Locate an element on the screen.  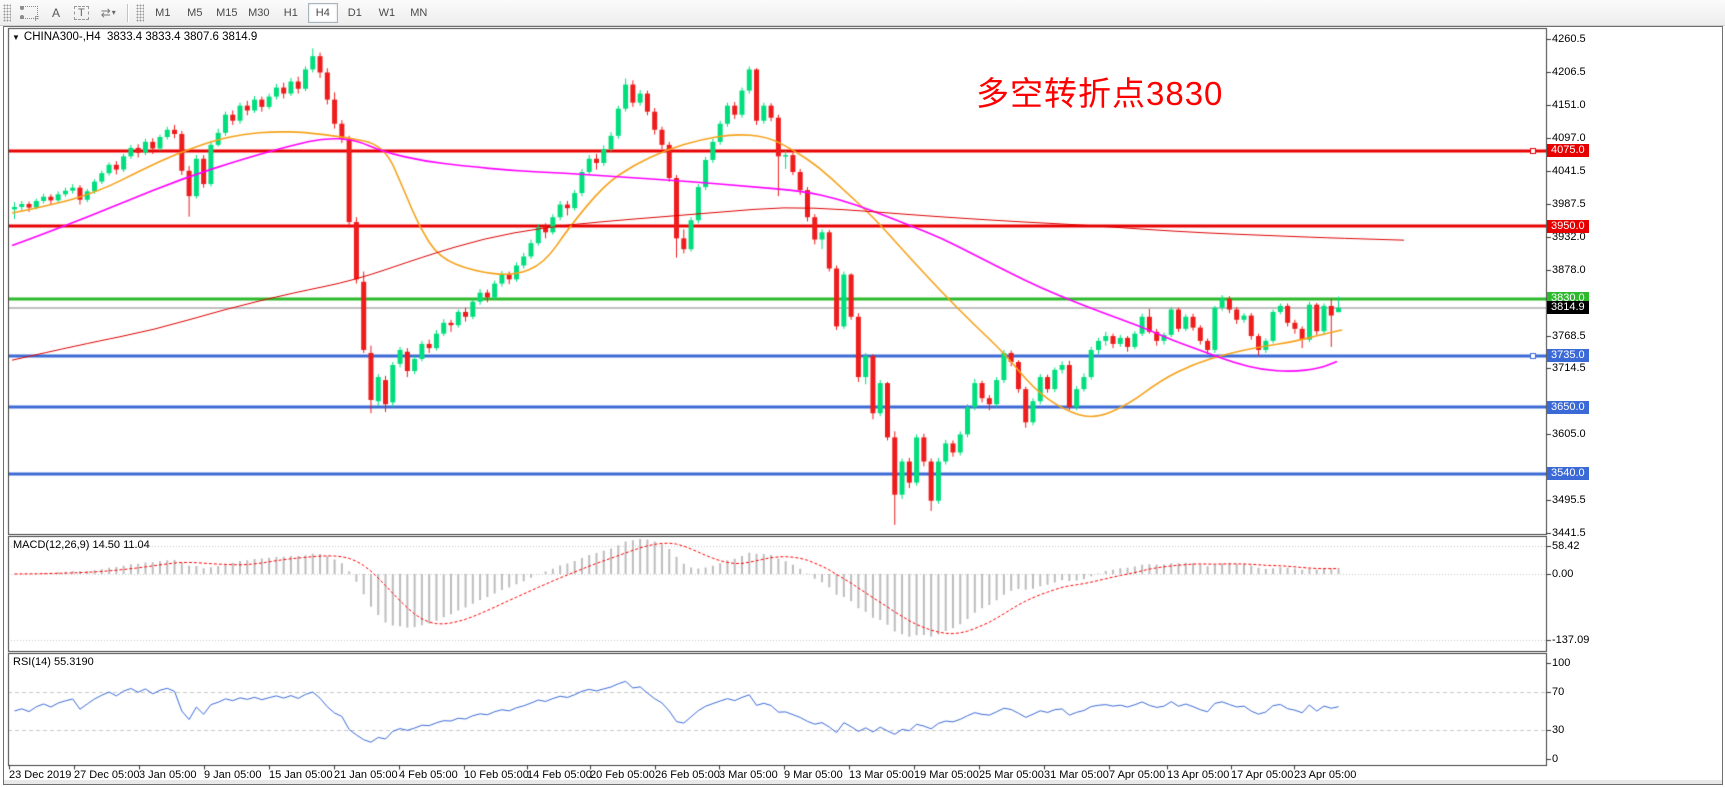
price-axis-label: 3441.5 is located at coordinates (1569, 533).